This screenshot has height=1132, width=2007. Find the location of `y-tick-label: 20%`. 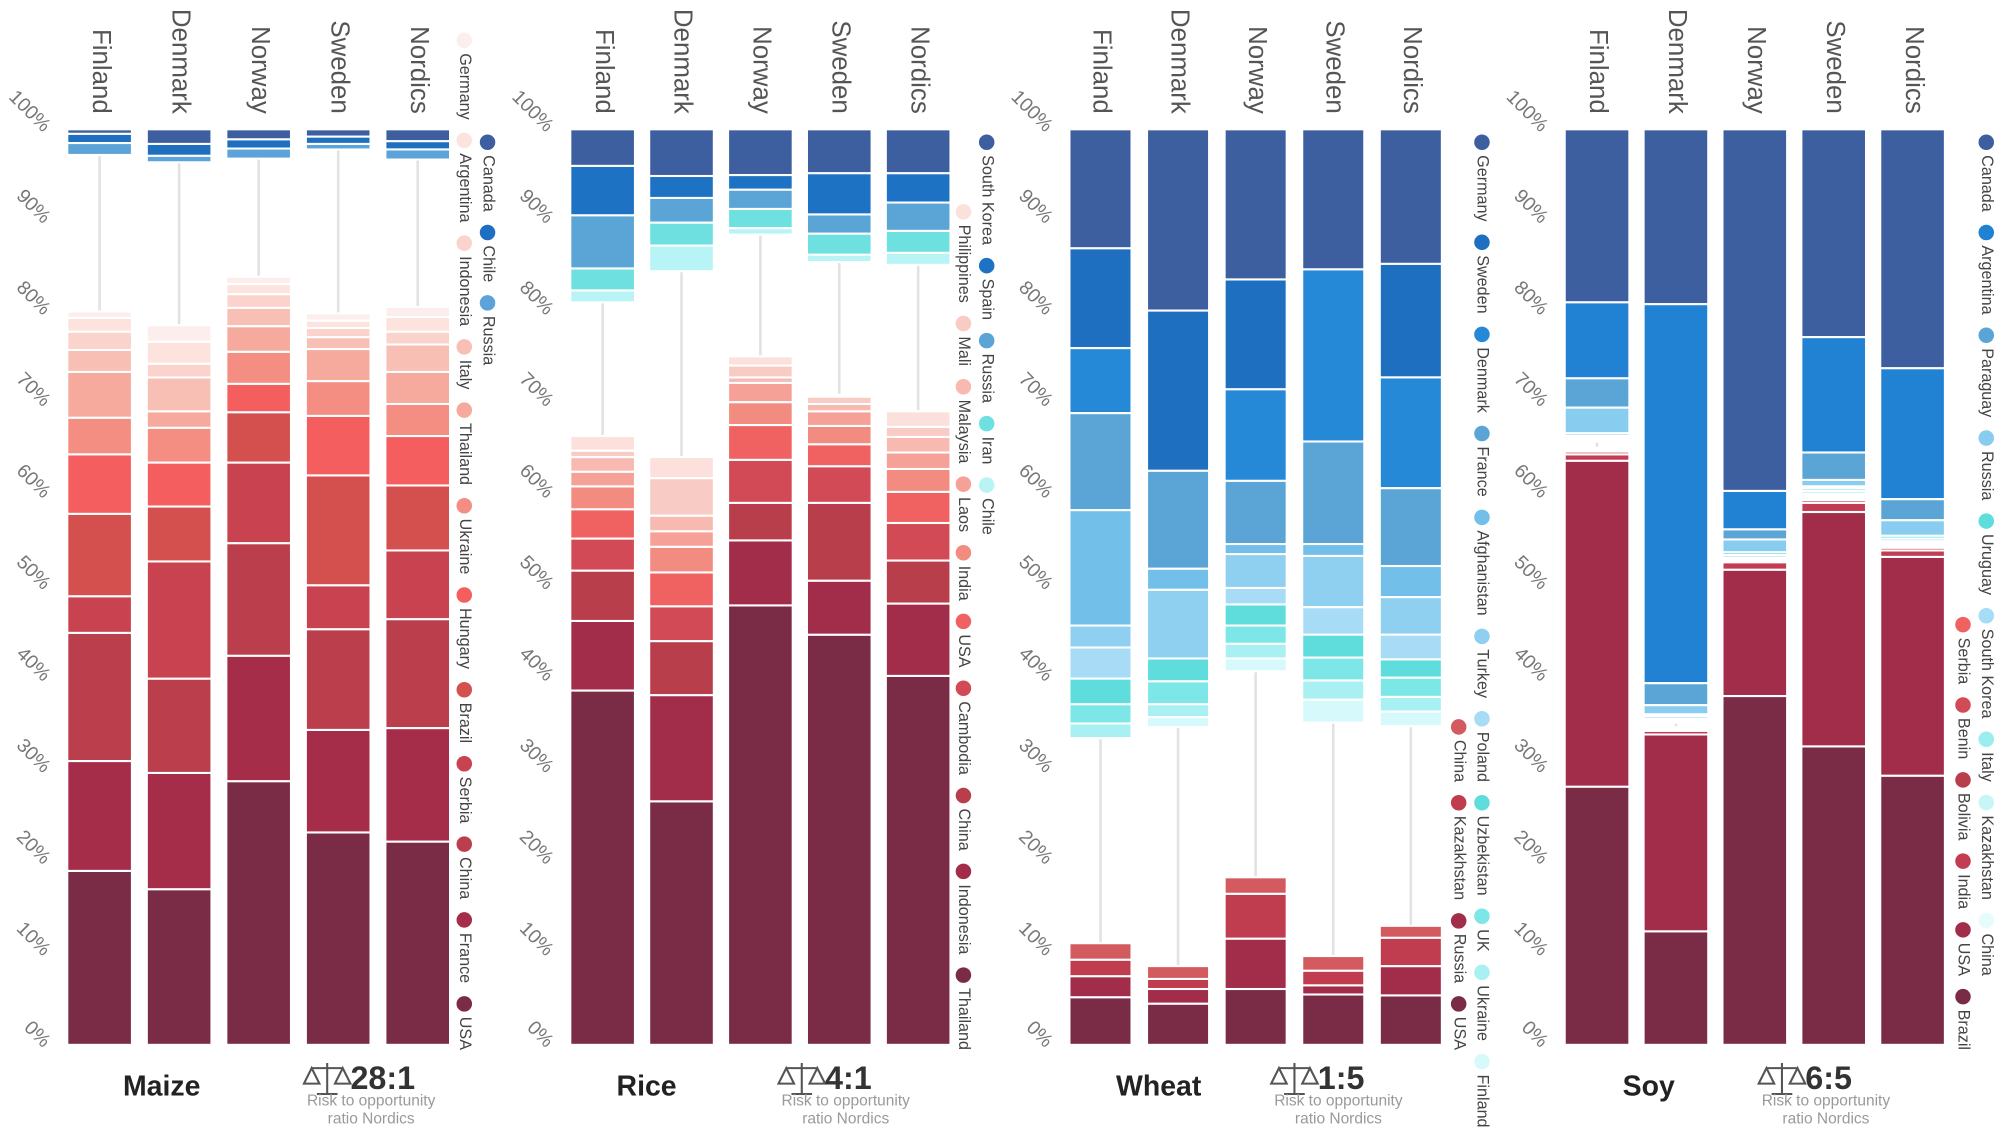

y-tick-label: 20% is located at coordinates (1530, 847).